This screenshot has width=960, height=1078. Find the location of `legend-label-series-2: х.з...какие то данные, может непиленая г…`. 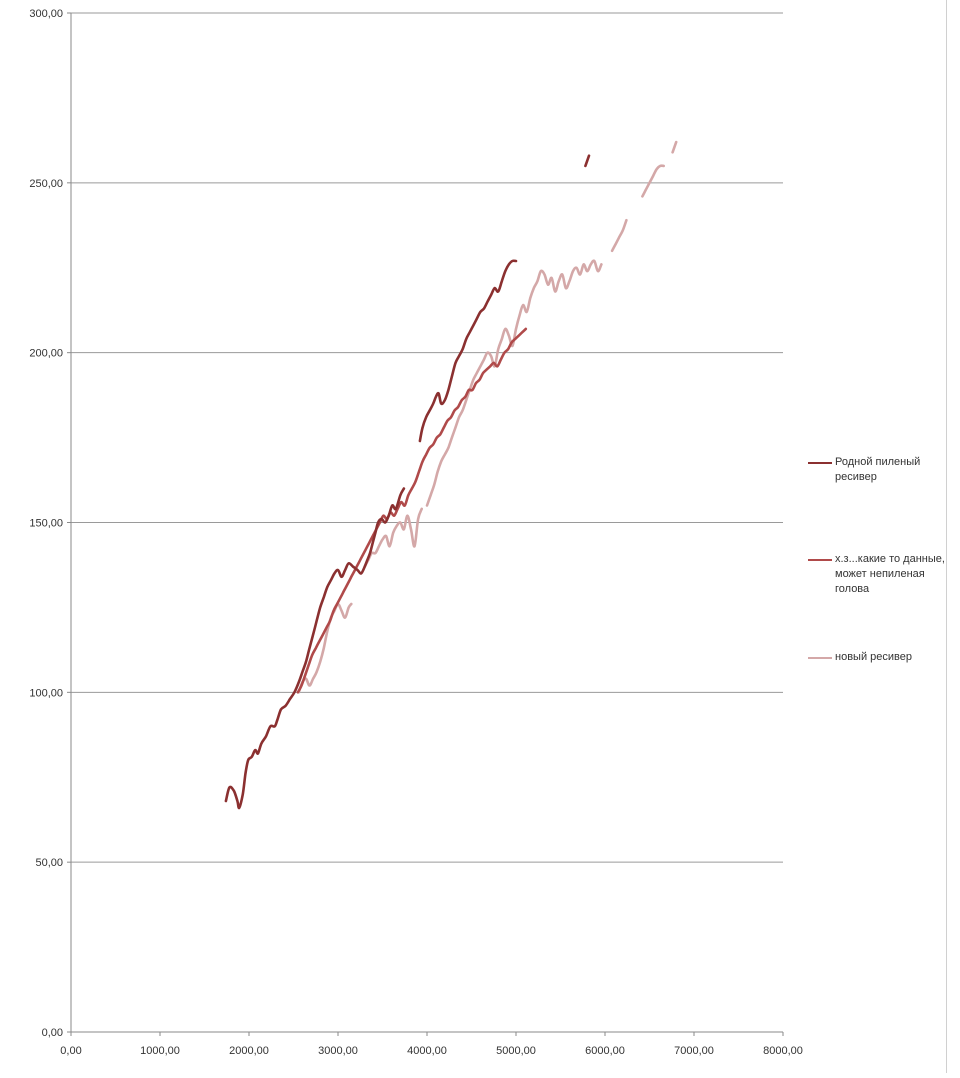

legend-label-series-2: х.з...какие то данные, может непиленая г… is located at coordinates (890, 574).